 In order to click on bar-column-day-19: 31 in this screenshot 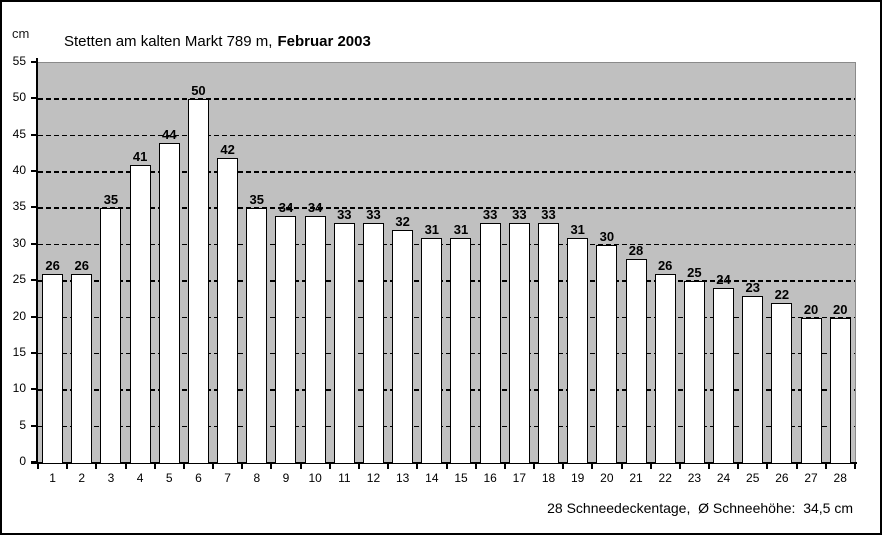, I will do `click(577, 263)`.